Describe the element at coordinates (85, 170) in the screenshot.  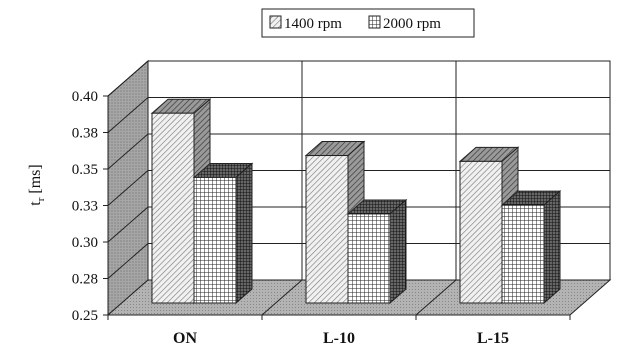
I see `y-tick-label: 0.35` at that location.